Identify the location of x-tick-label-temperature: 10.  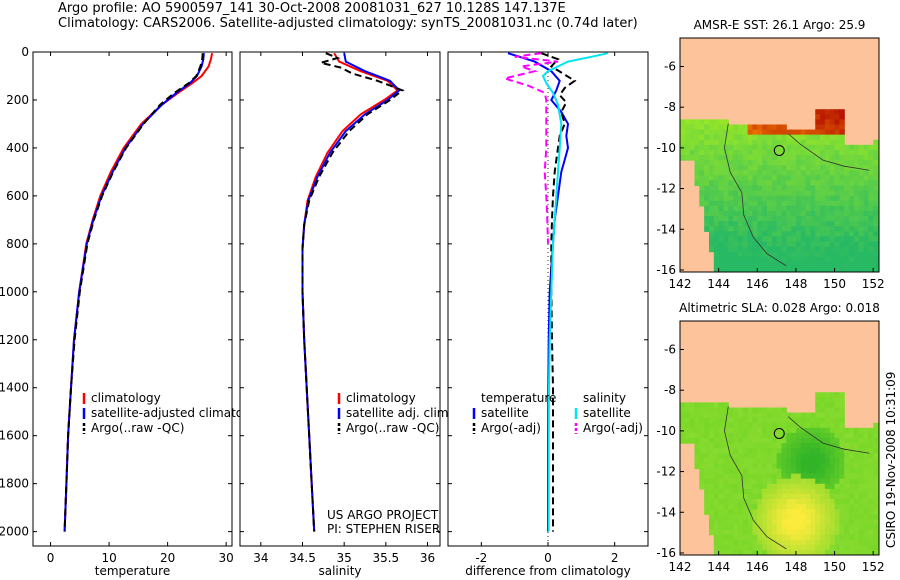
(108, 558).